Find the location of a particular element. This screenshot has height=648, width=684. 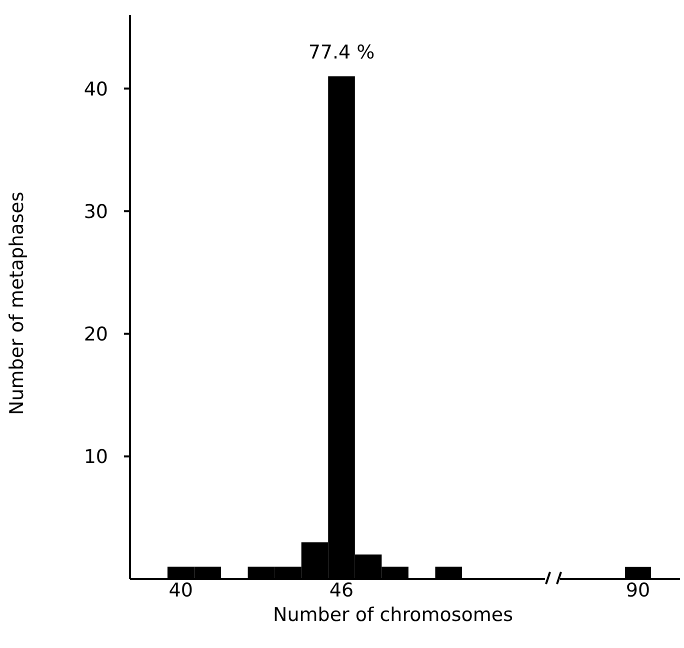

y-tick-label: 10 is located at coordinates (96, 457).